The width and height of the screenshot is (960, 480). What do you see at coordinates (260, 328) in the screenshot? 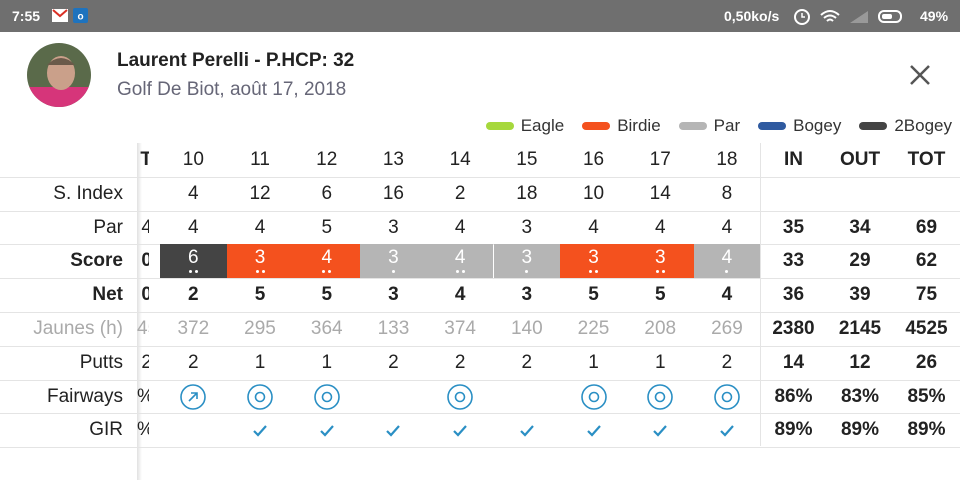
I see `hole-cell: 295` at bounding box center [260, 328].